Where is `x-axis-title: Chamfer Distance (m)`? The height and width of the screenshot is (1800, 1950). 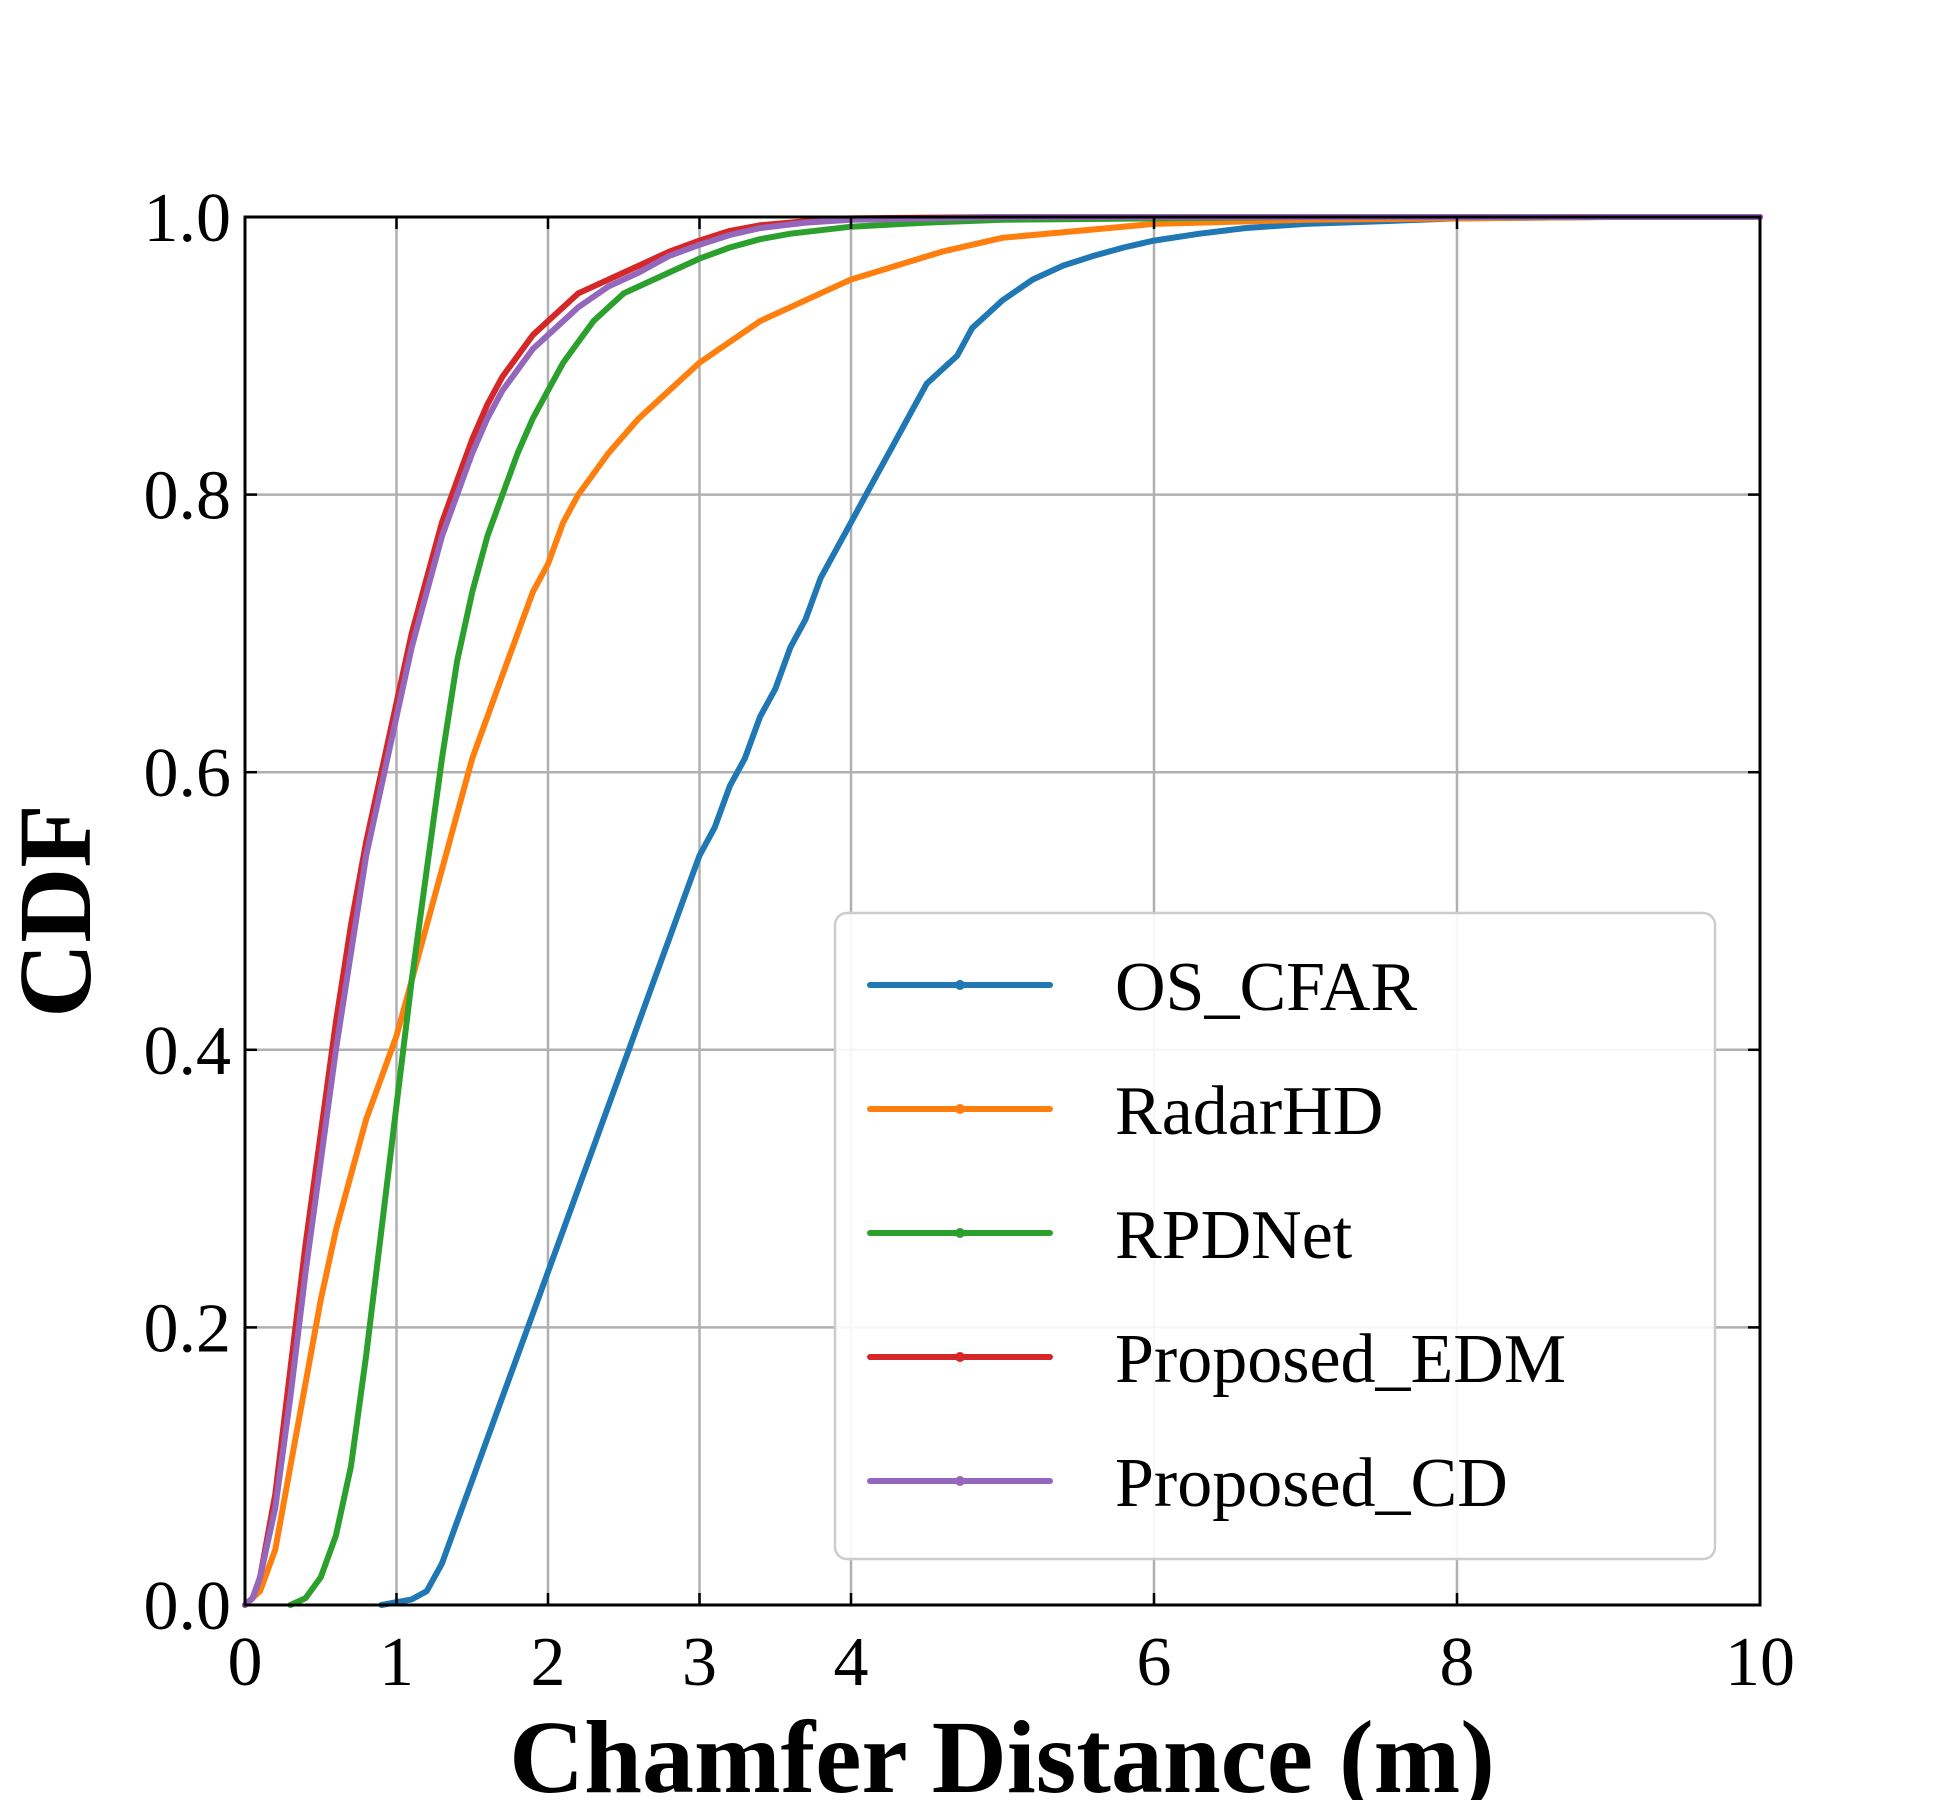
x-axis-title: Chamfer Distance (m) is located at coordinates (1002, 1750).